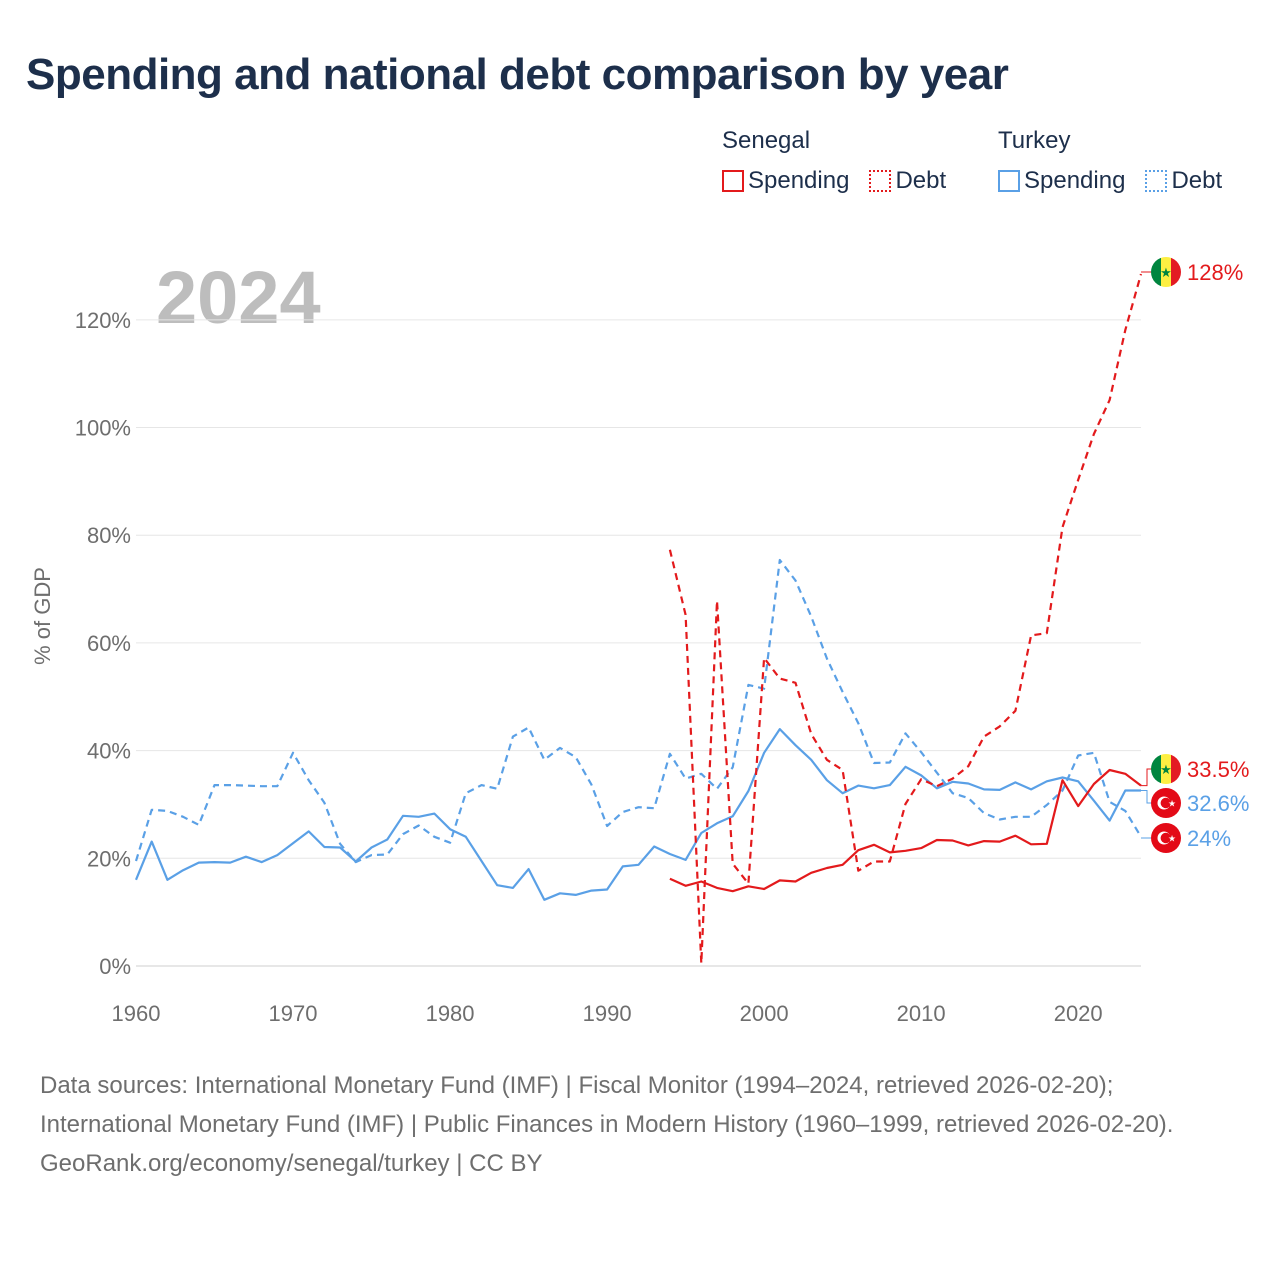 This screenshot has width=1280, height=1280. Describe the element at coordinates (109, 751) in the screenshot. I see `y-tick-label: 40%` at that location.